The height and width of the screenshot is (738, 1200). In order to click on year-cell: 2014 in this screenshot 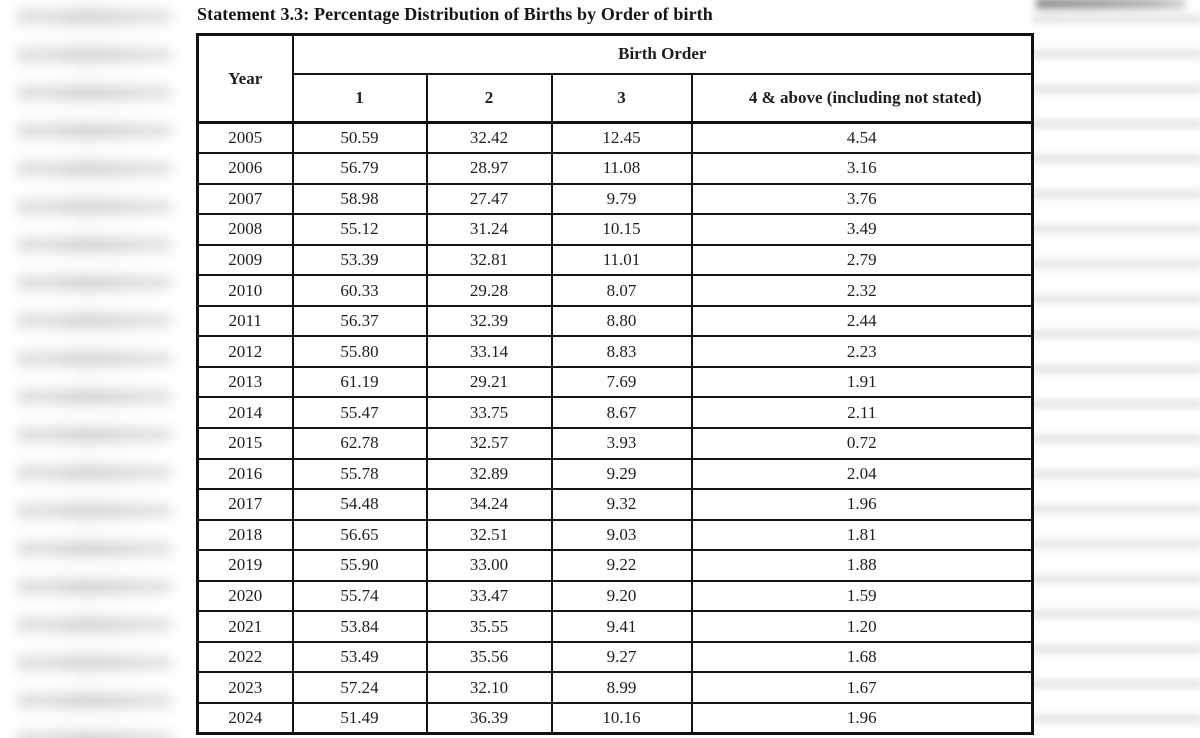, I will do `click(245, 412)`.